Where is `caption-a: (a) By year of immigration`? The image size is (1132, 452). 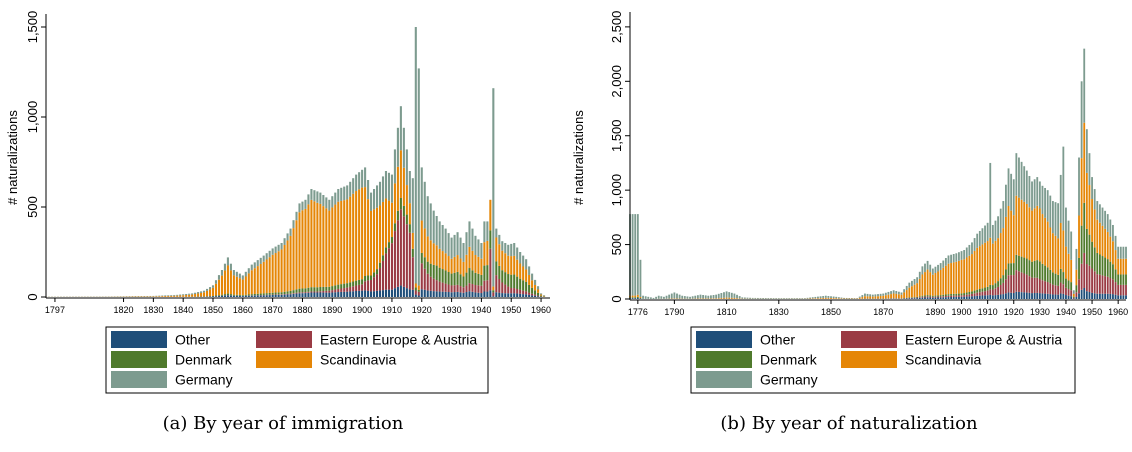
caption-a: (a) By year of immigration is located at coordinates (283, 423).